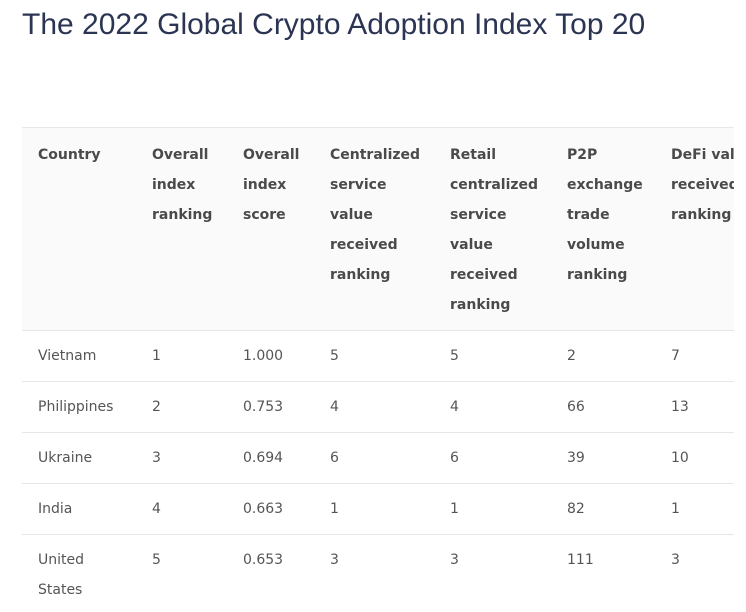 The width and height of the screenshot is (746, 612). Describe the element at coordinates (79, 356) in the screenshot. I see `table-cell: Vietnam` at that location.